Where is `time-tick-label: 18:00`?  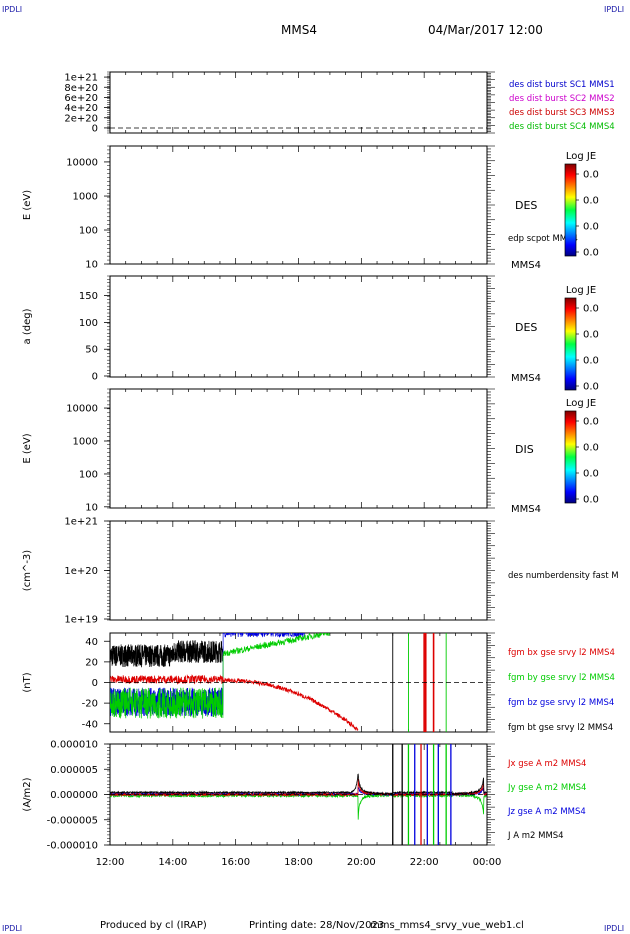 time-tick-label: 18:00 is located at coordinates (298, 862).